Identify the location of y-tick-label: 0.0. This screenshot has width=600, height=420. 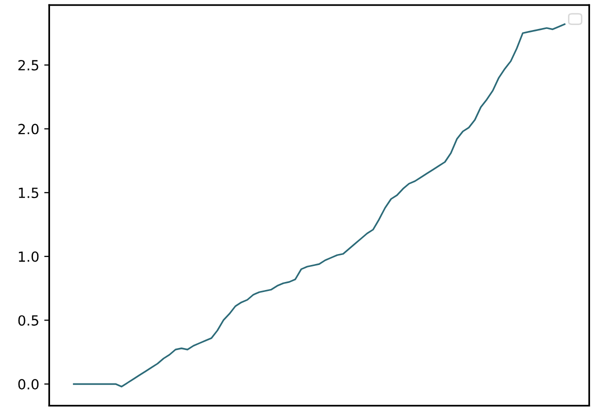
(28, 384).